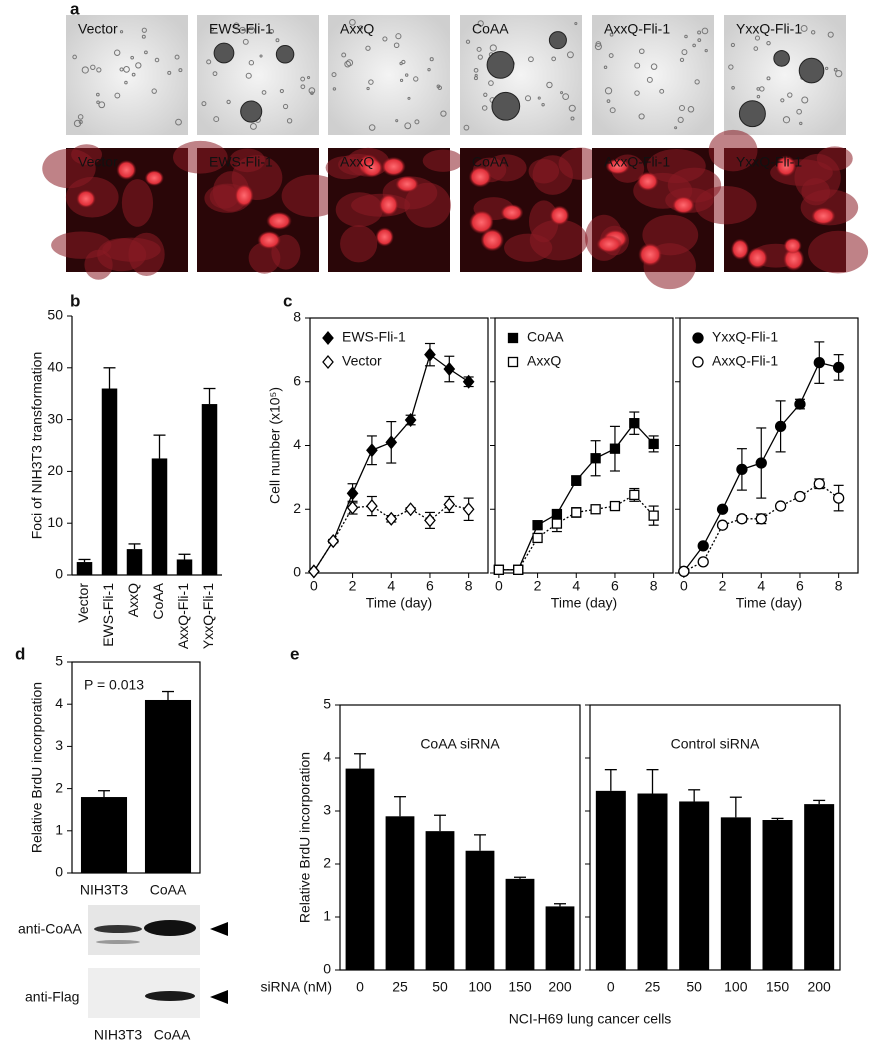  I want to click on micrograph-label: EWS-Fli-1, so click(241, 29).